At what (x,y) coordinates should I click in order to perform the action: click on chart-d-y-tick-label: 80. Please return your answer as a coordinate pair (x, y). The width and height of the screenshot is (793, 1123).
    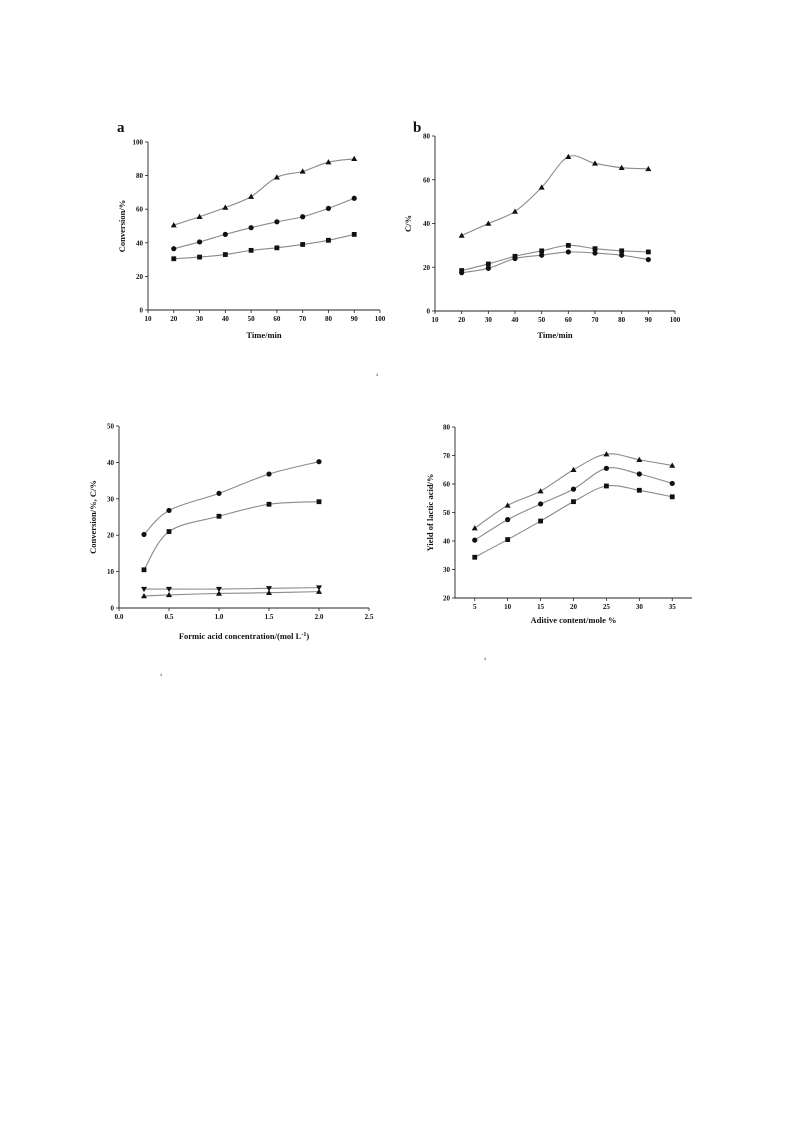
    Looking at the image, I should click on (447, 428).